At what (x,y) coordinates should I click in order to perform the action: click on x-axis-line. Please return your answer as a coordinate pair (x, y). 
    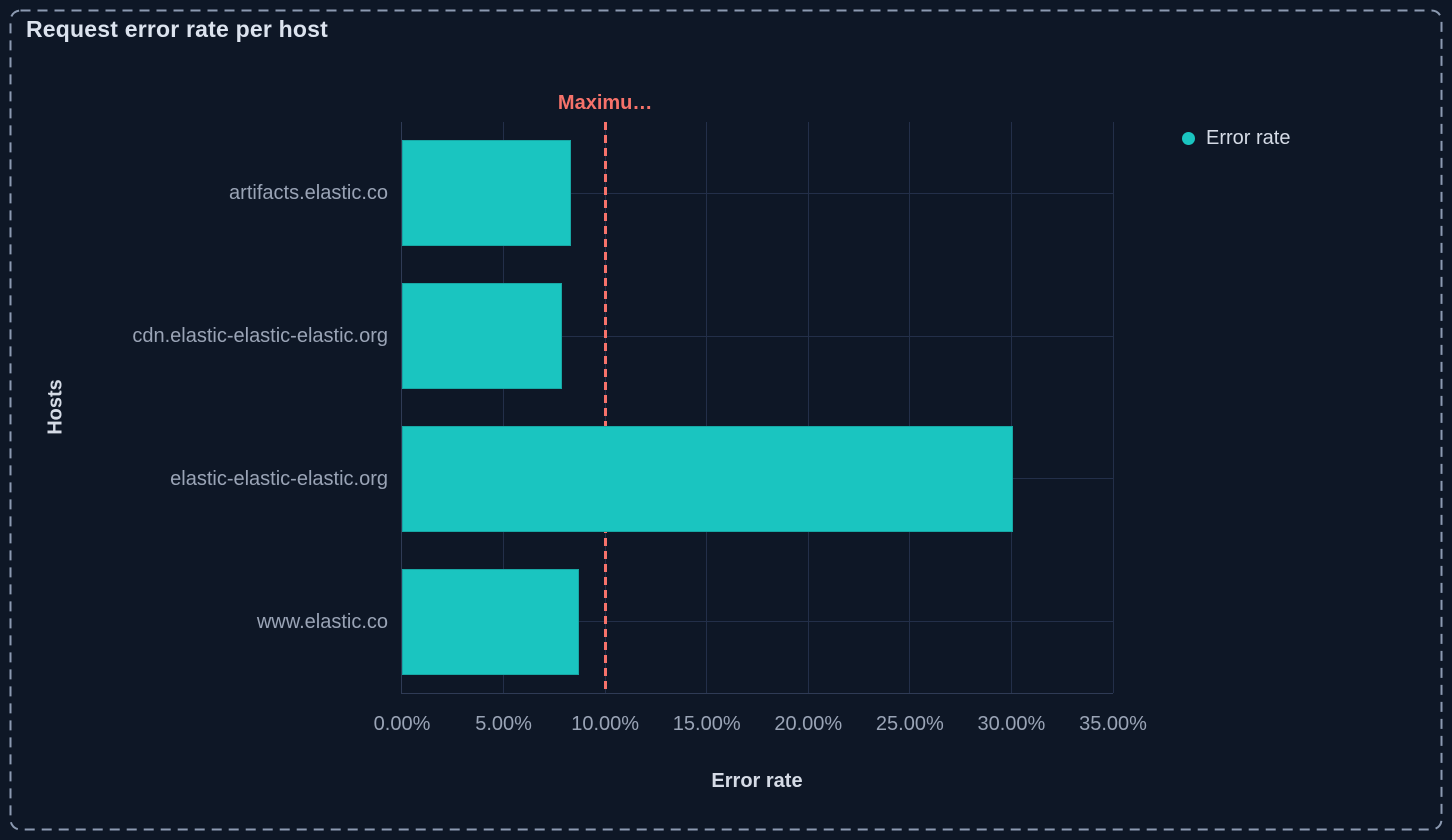
    Looking at the image, I should click on (757, 693).